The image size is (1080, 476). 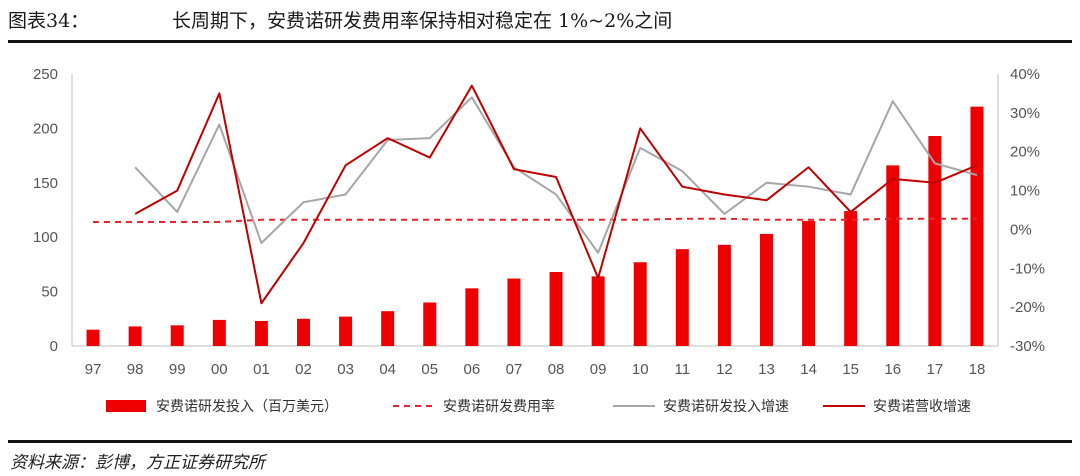 What do you see at coordinates (540, 41) in the screenshot?
I see `top-rule` at bounding box center [540, 41].